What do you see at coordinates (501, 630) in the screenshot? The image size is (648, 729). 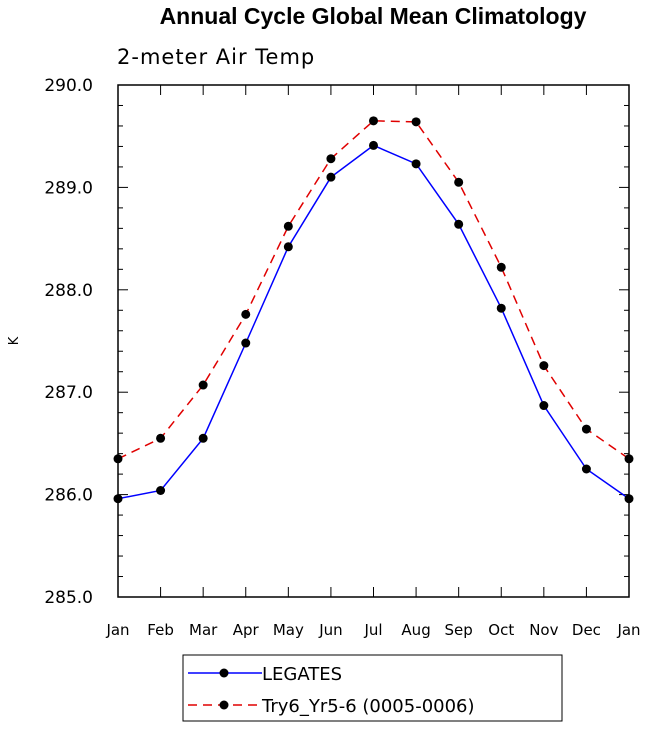 I see `x-tick-label: Oct` at bounding box center [501, 630].